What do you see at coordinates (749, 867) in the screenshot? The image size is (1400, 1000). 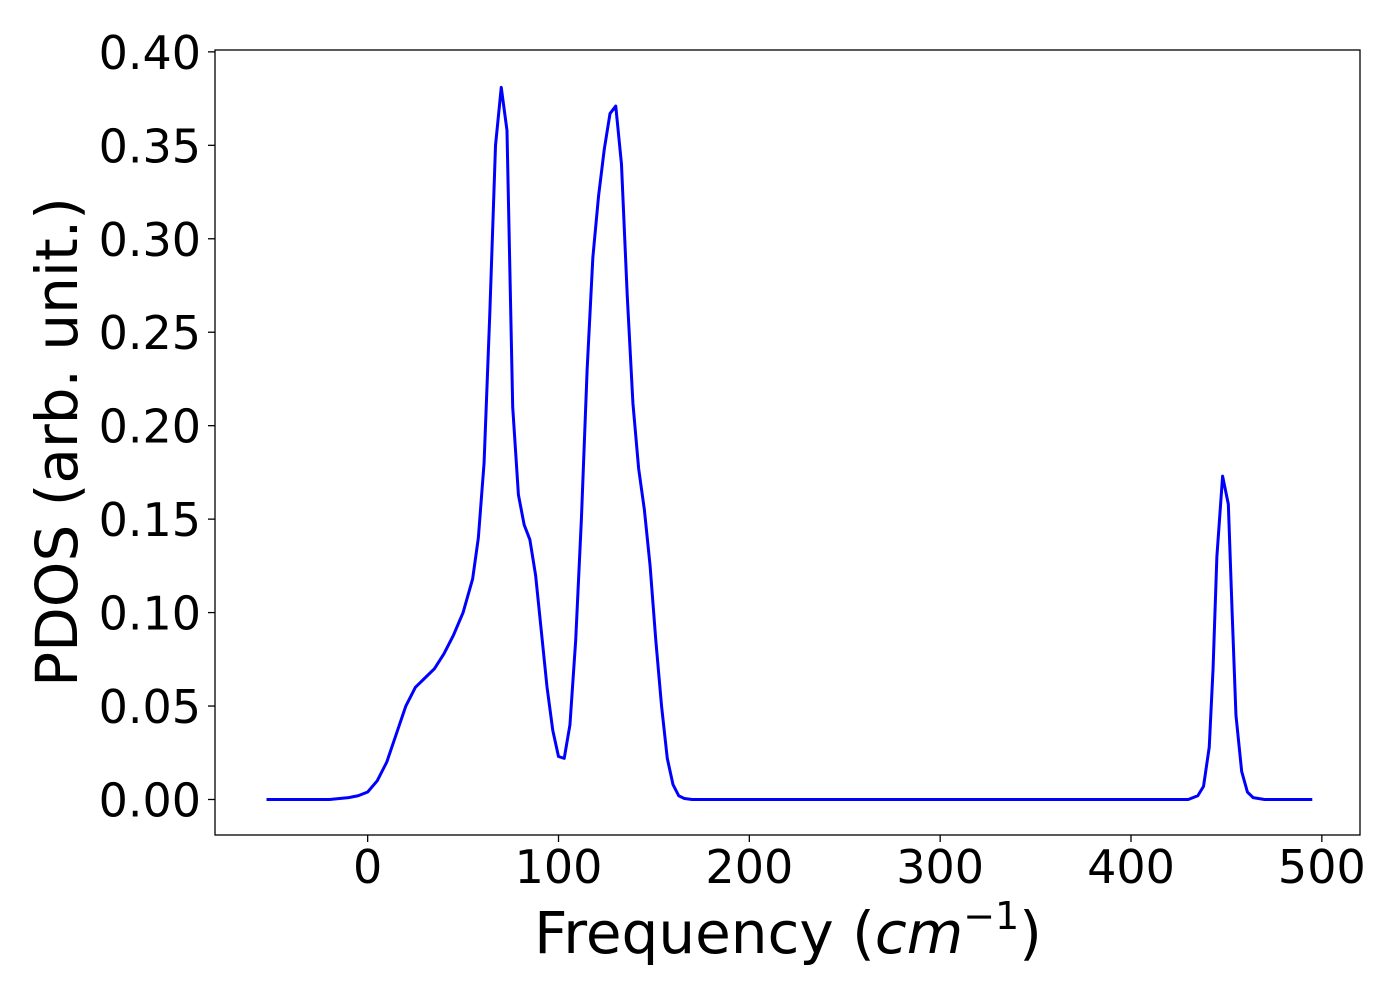 I see `x-tick-label: 200` at bounding box center [749, 867].